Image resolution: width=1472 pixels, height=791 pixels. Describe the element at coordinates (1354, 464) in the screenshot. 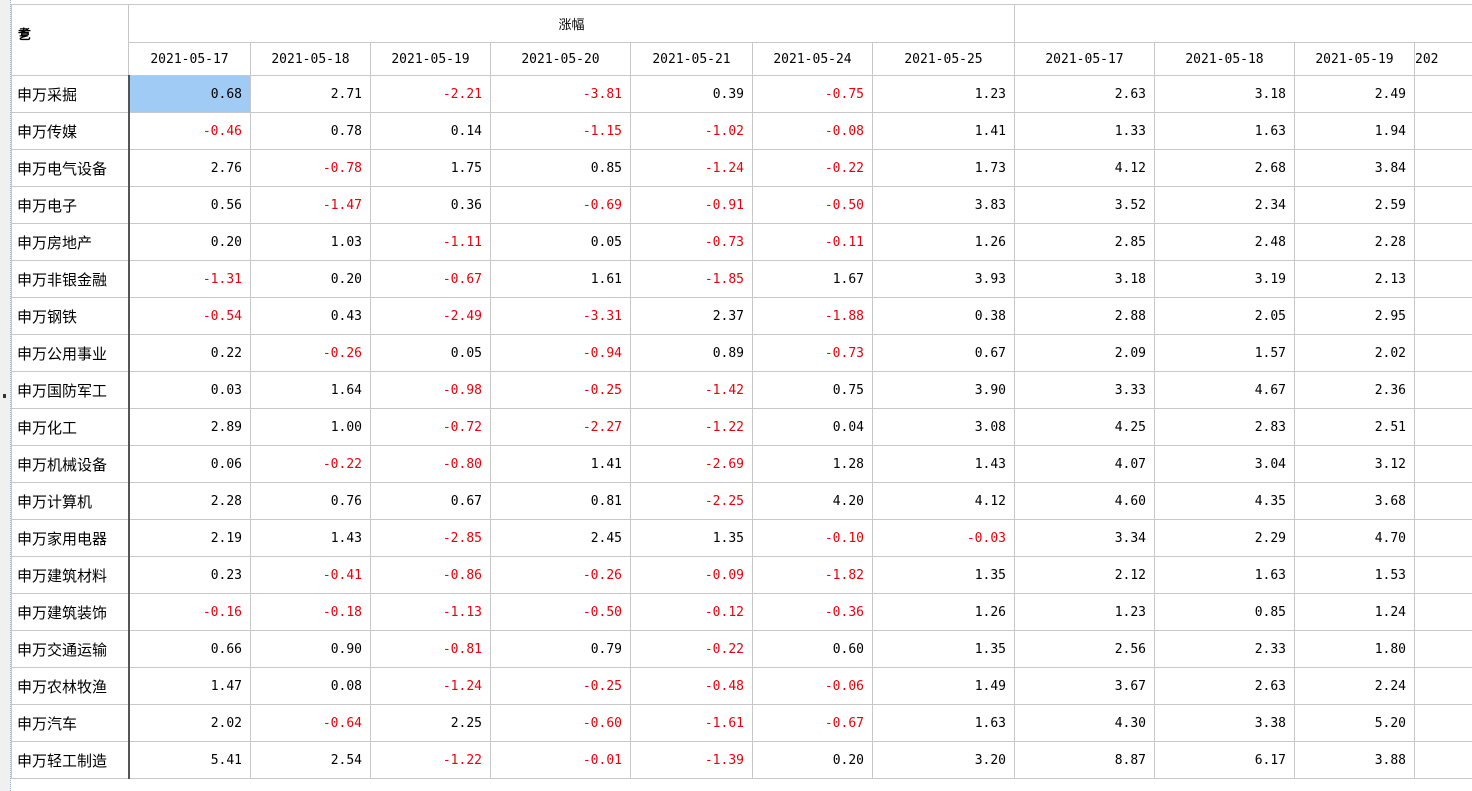

I see `data-cell: 3.12` at that location.